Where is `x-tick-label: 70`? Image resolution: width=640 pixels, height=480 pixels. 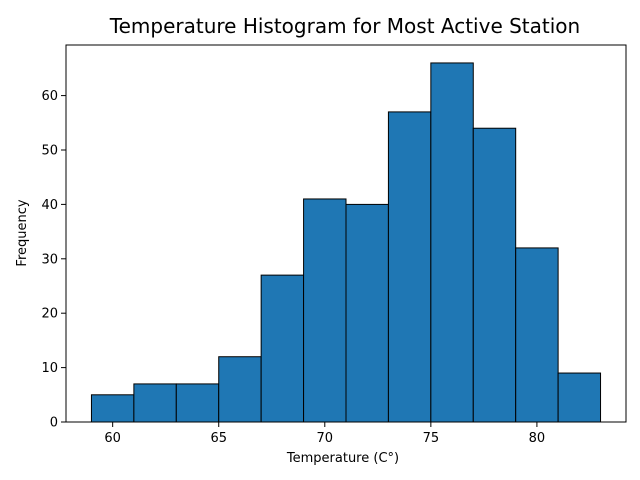
x-tick-label: 70 is located at coordinates (325, 438).